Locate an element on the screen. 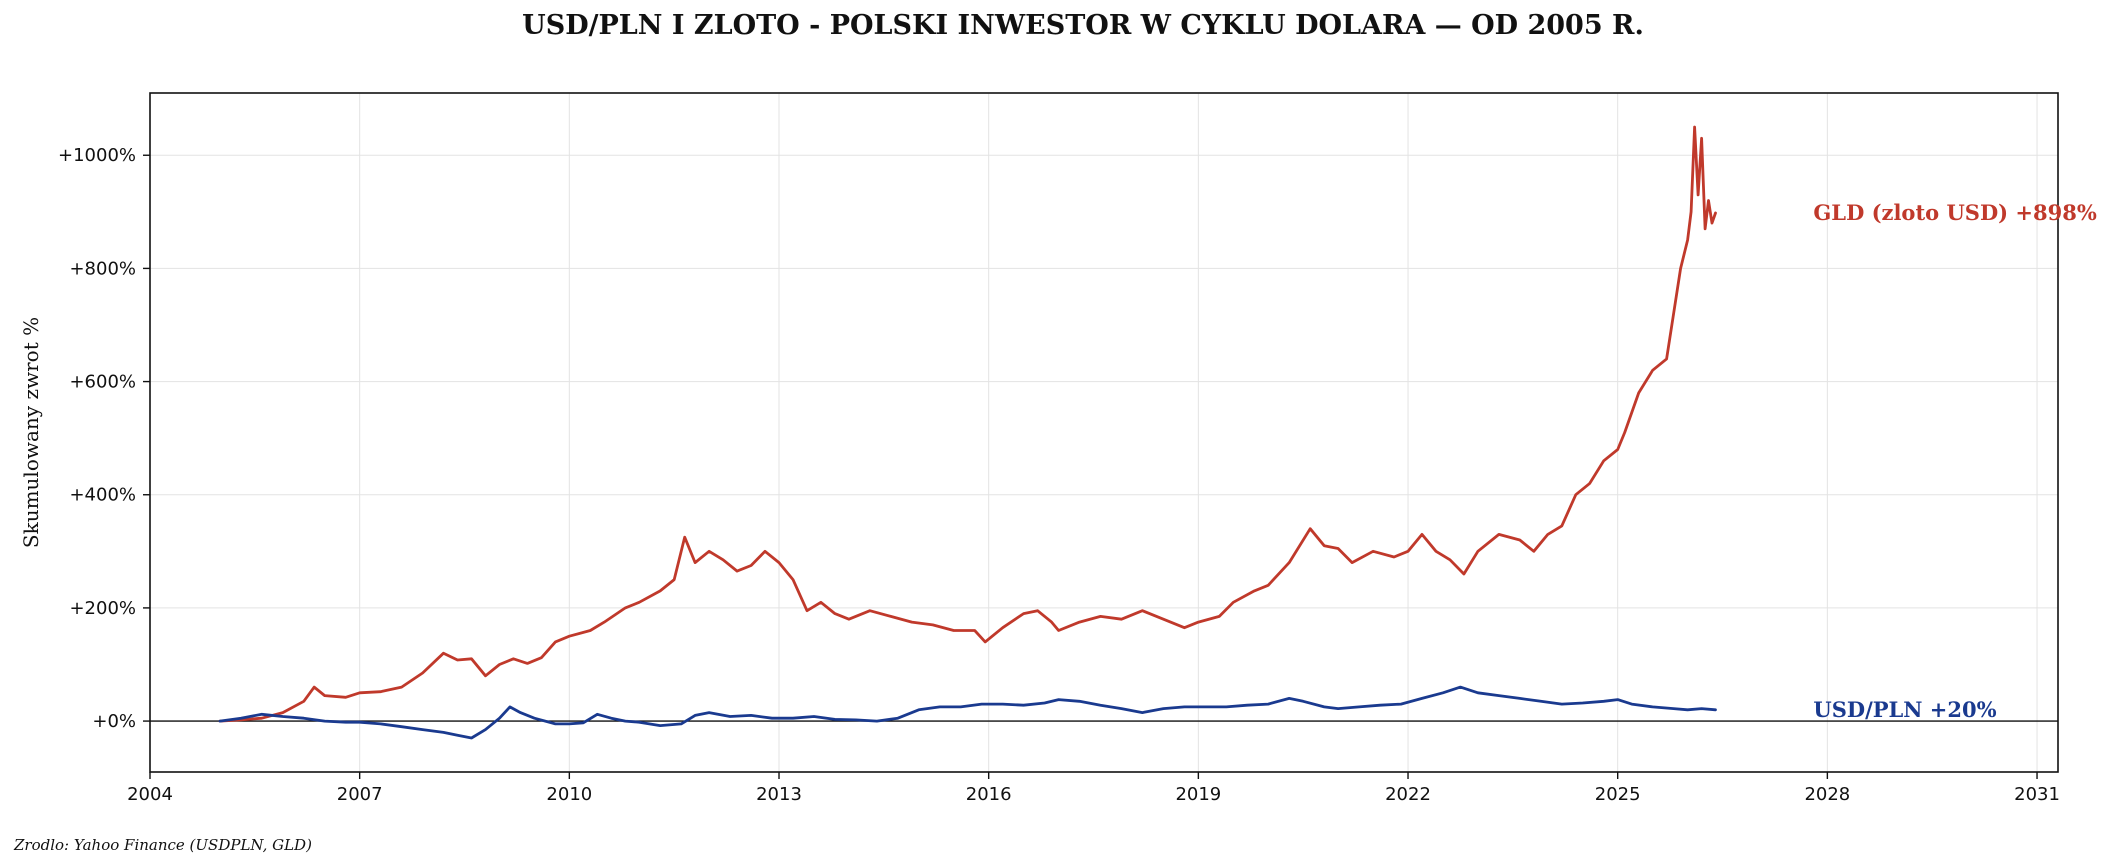 This screenshot has height=866, width=2126. y-tick-label: +600% is located at coordinates (102, 382).